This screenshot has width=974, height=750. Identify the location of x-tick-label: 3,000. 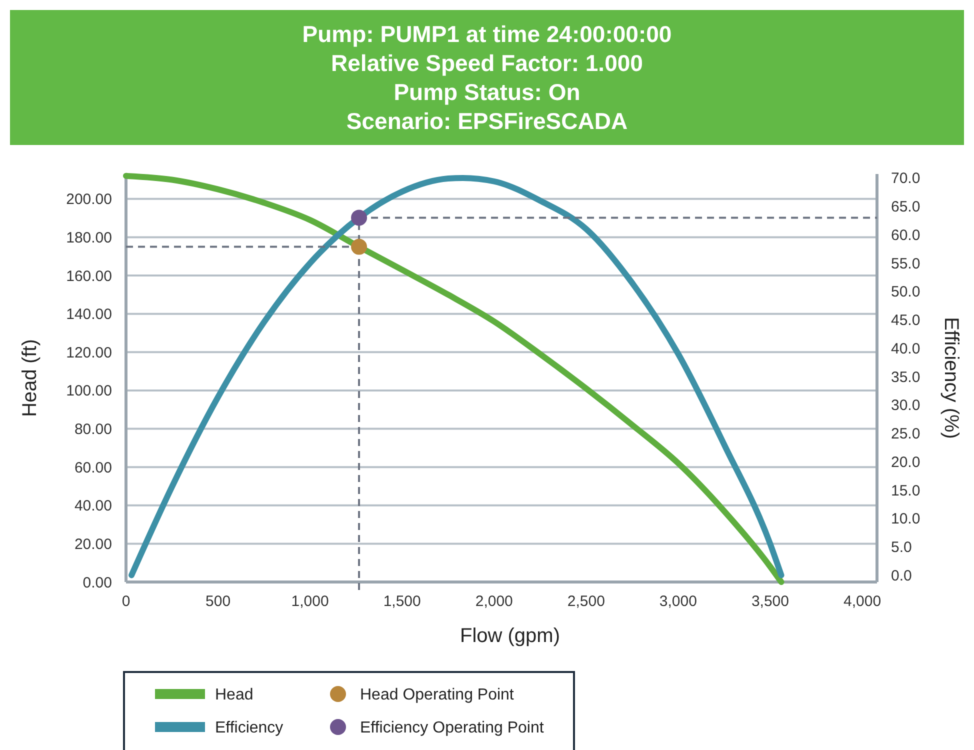
(678, 601).